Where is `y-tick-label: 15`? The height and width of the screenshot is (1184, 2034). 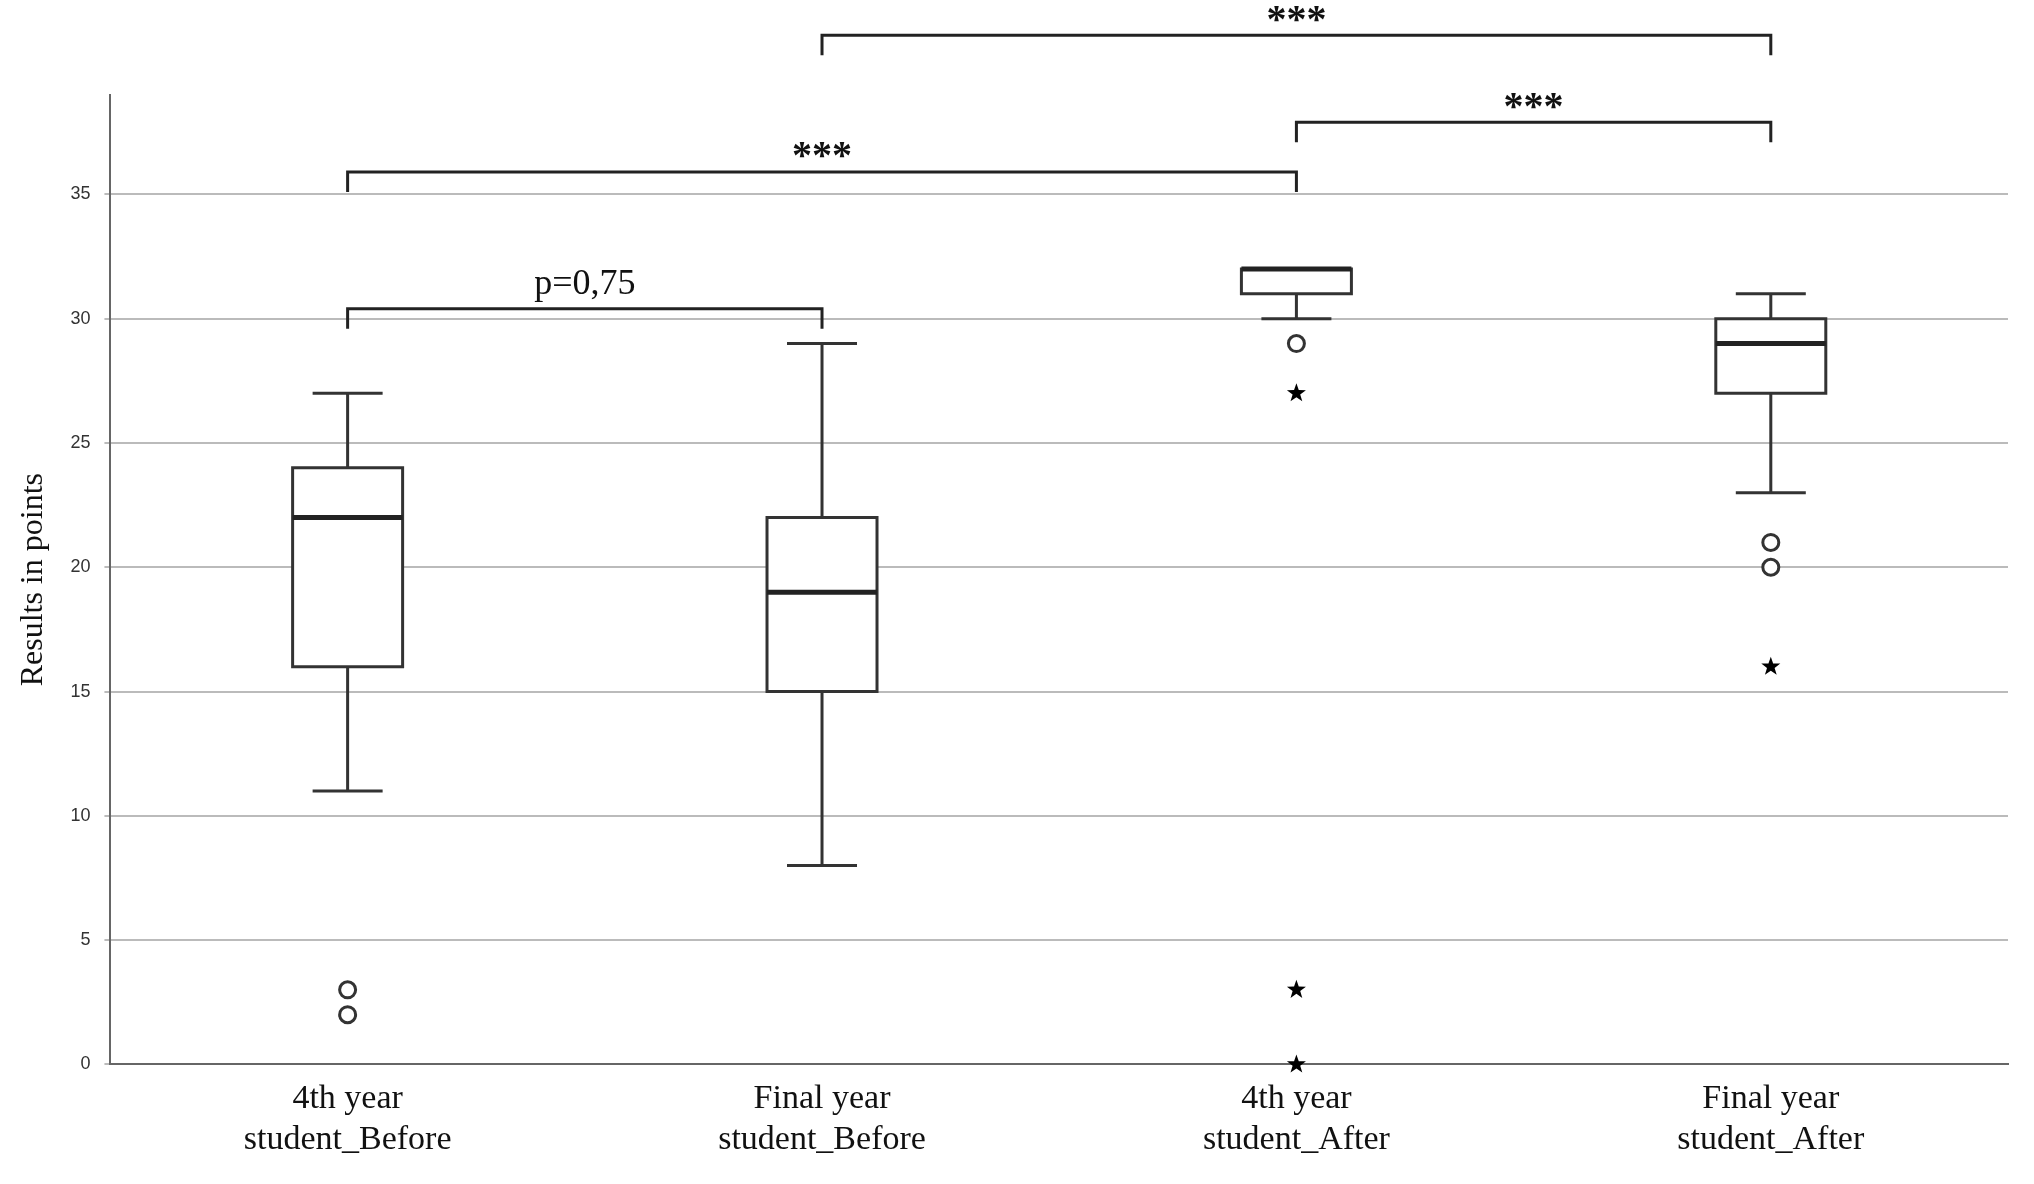 y-tick-label: 15 is located at coordinates (80, 690).